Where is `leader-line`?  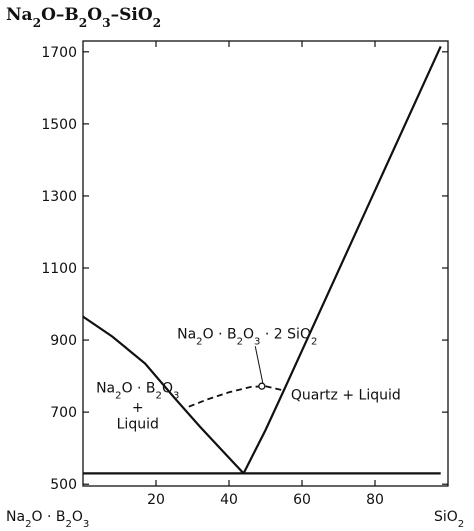
leader-line is located at coordinates (259, 364).